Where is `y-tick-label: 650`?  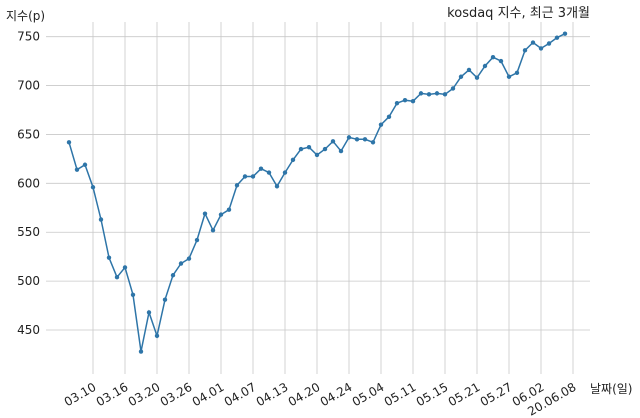
y-tick-label: 650 is located at coordinates (28, 134).